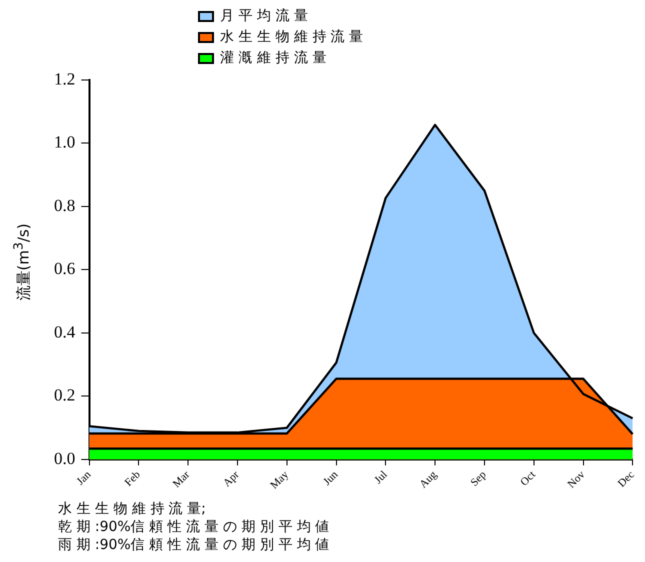 Image resolution: width=645 pixels, height=562 pixels. I want to click on x-tick-label: Sep, so click(478, 478).